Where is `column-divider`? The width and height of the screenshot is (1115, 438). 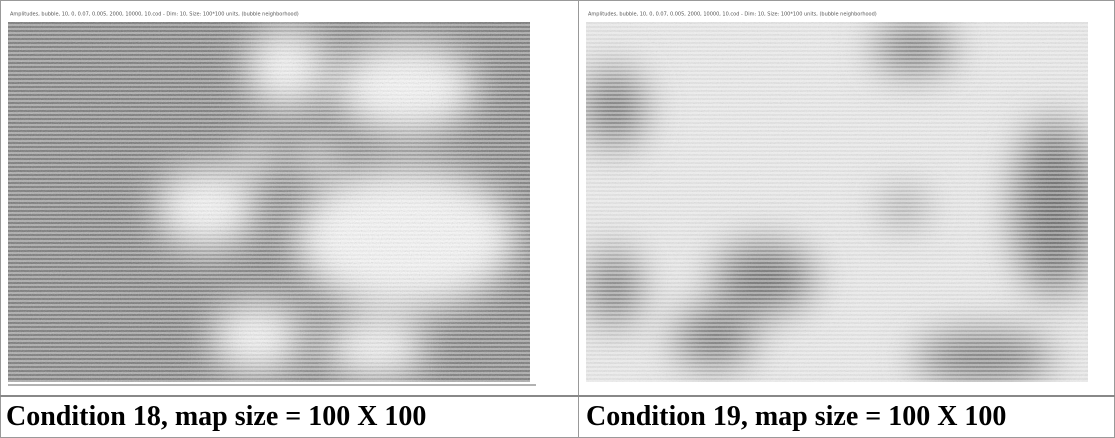
column-divider is located at coordinates (578, 219).